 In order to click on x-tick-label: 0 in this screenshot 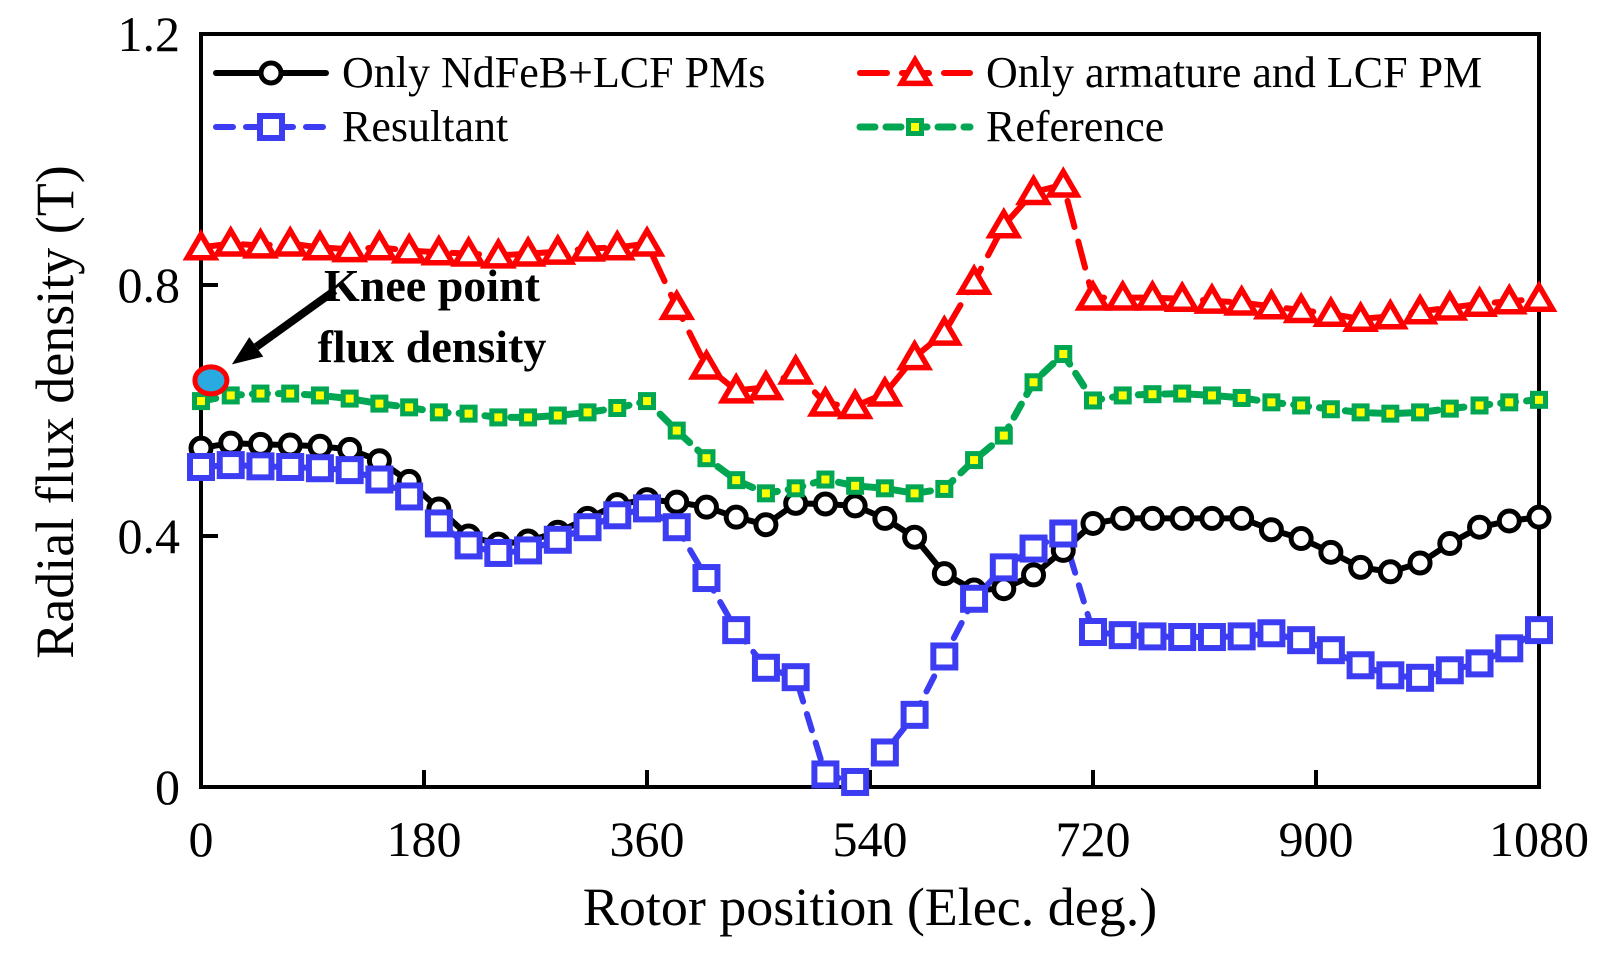, I will do `click(201, 839)`.